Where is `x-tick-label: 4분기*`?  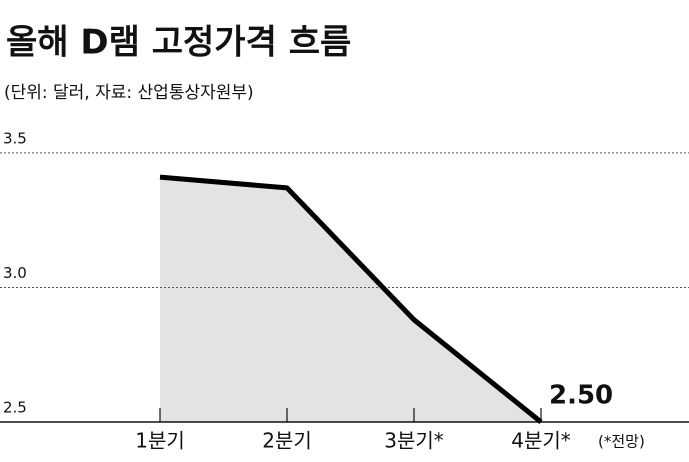 x-tick-label: 4분기* is located at coordinates (541, 441).